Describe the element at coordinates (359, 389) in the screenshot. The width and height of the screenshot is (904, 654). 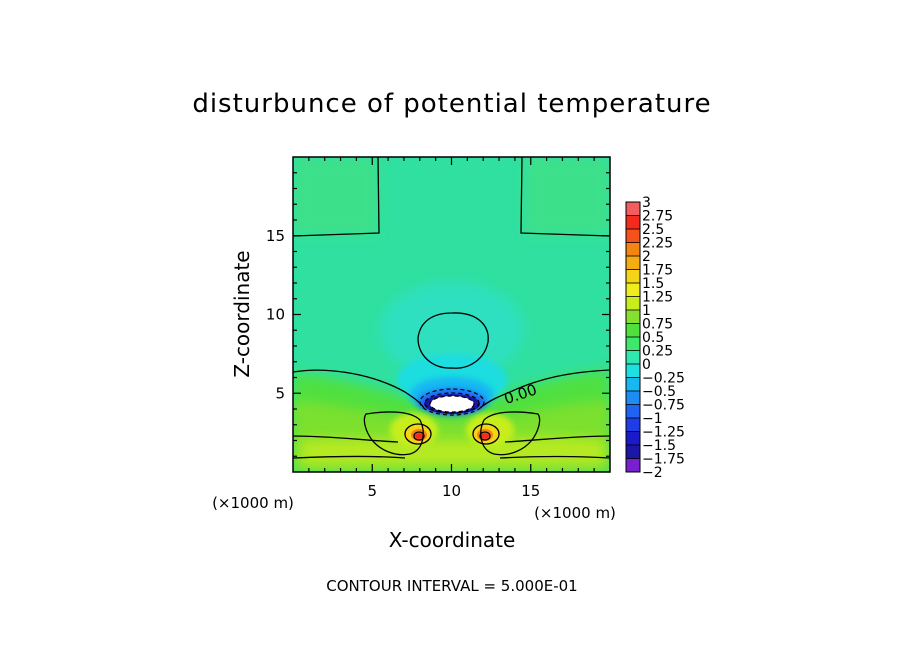
I see `contour-left-band` at that location.